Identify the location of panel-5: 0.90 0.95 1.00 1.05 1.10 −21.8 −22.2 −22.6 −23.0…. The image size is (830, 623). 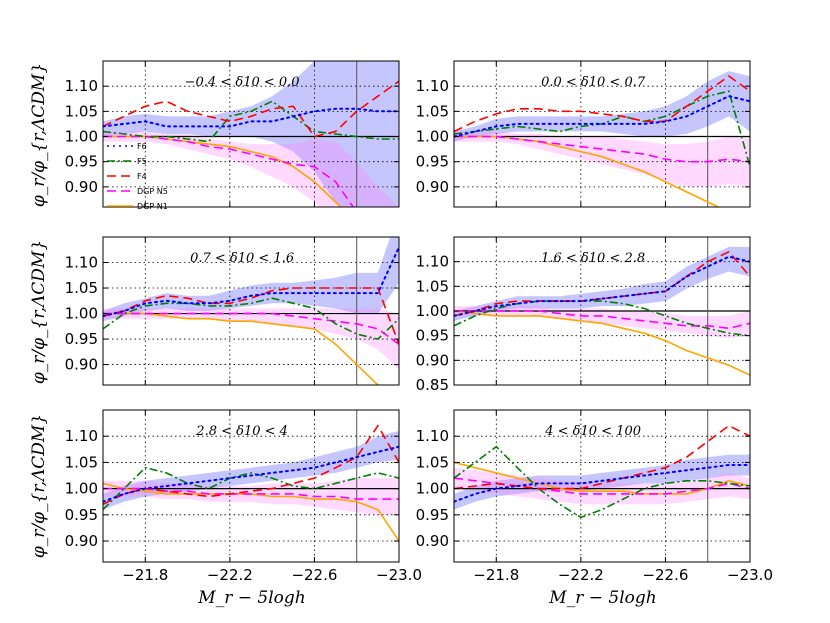
(243, 496).